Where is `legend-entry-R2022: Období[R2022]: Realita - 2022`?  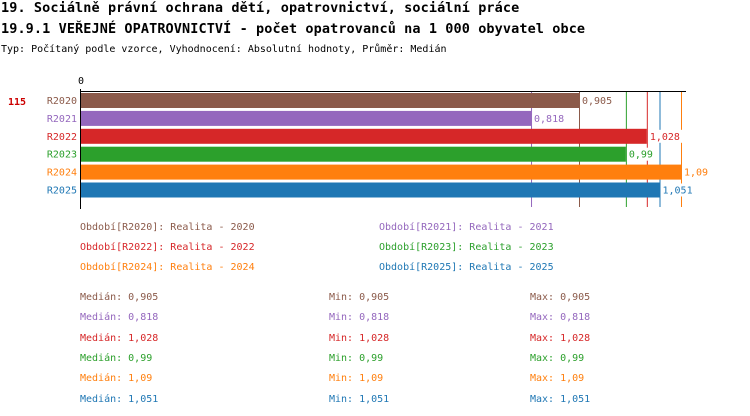 legend-entry-R2022: Období[R2022]: Realita - 2022 is located at coordinates (167, 247).